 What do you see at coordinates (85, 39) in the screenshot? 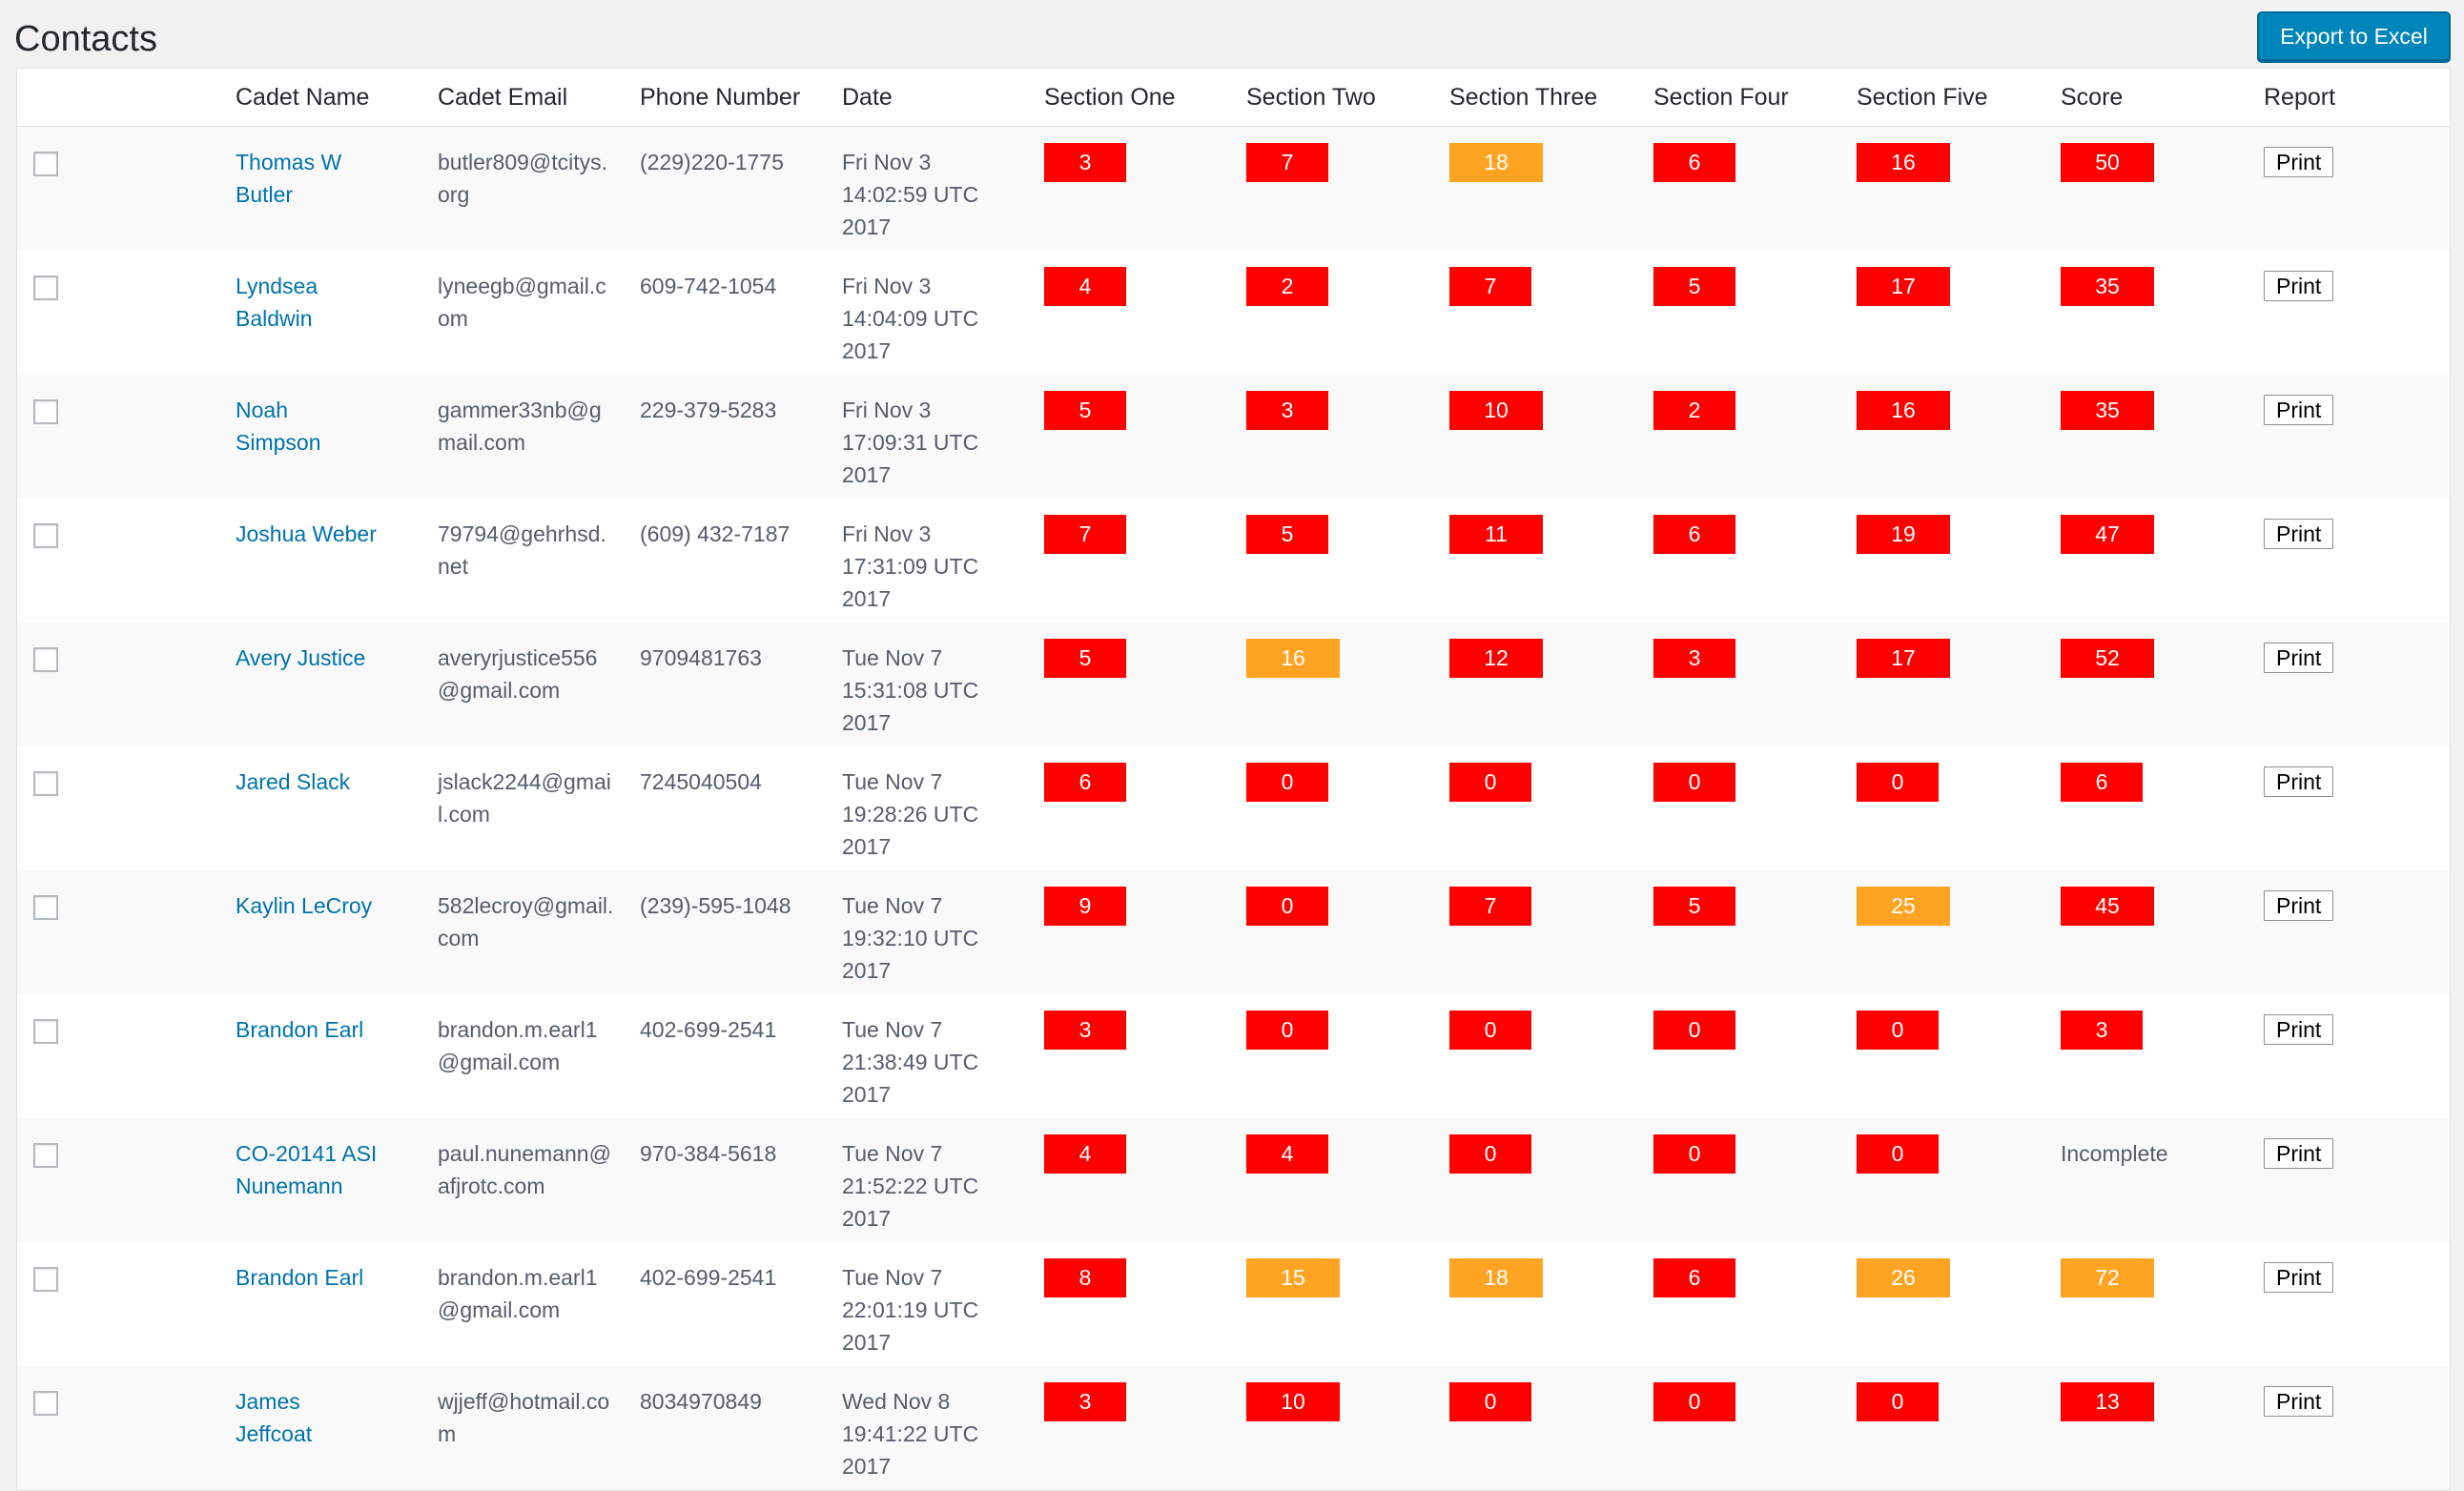
I see `page-title: Contacts` at bounding box center [85, 39].